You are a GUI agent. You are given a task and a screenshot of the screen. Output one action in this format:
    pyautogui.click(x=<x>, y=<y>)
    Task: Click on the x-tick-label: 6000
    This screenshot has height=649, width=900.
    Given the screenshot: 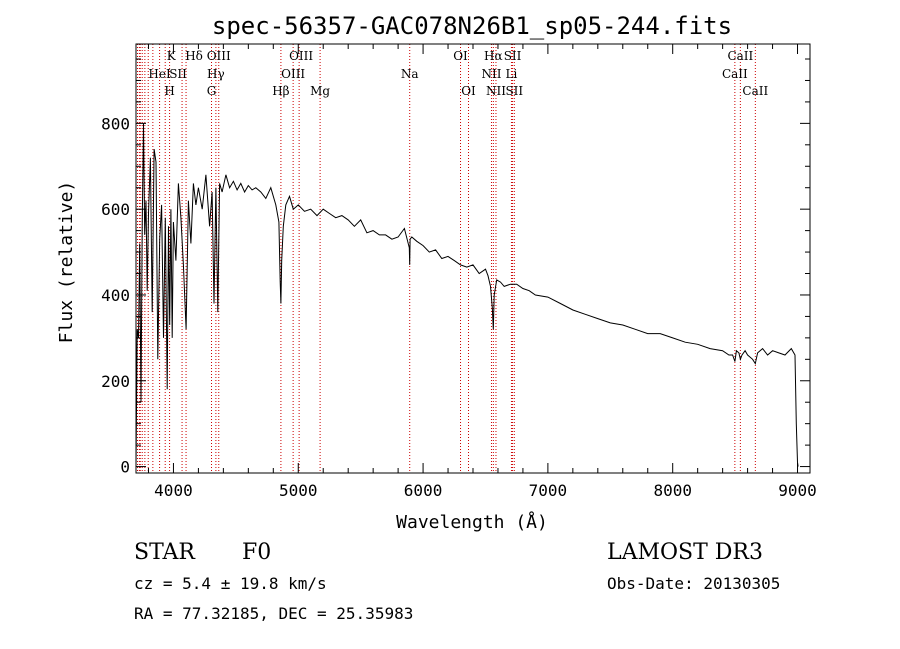 What is the action you would take?
    pyautogui.click(x=423, y=490)
    